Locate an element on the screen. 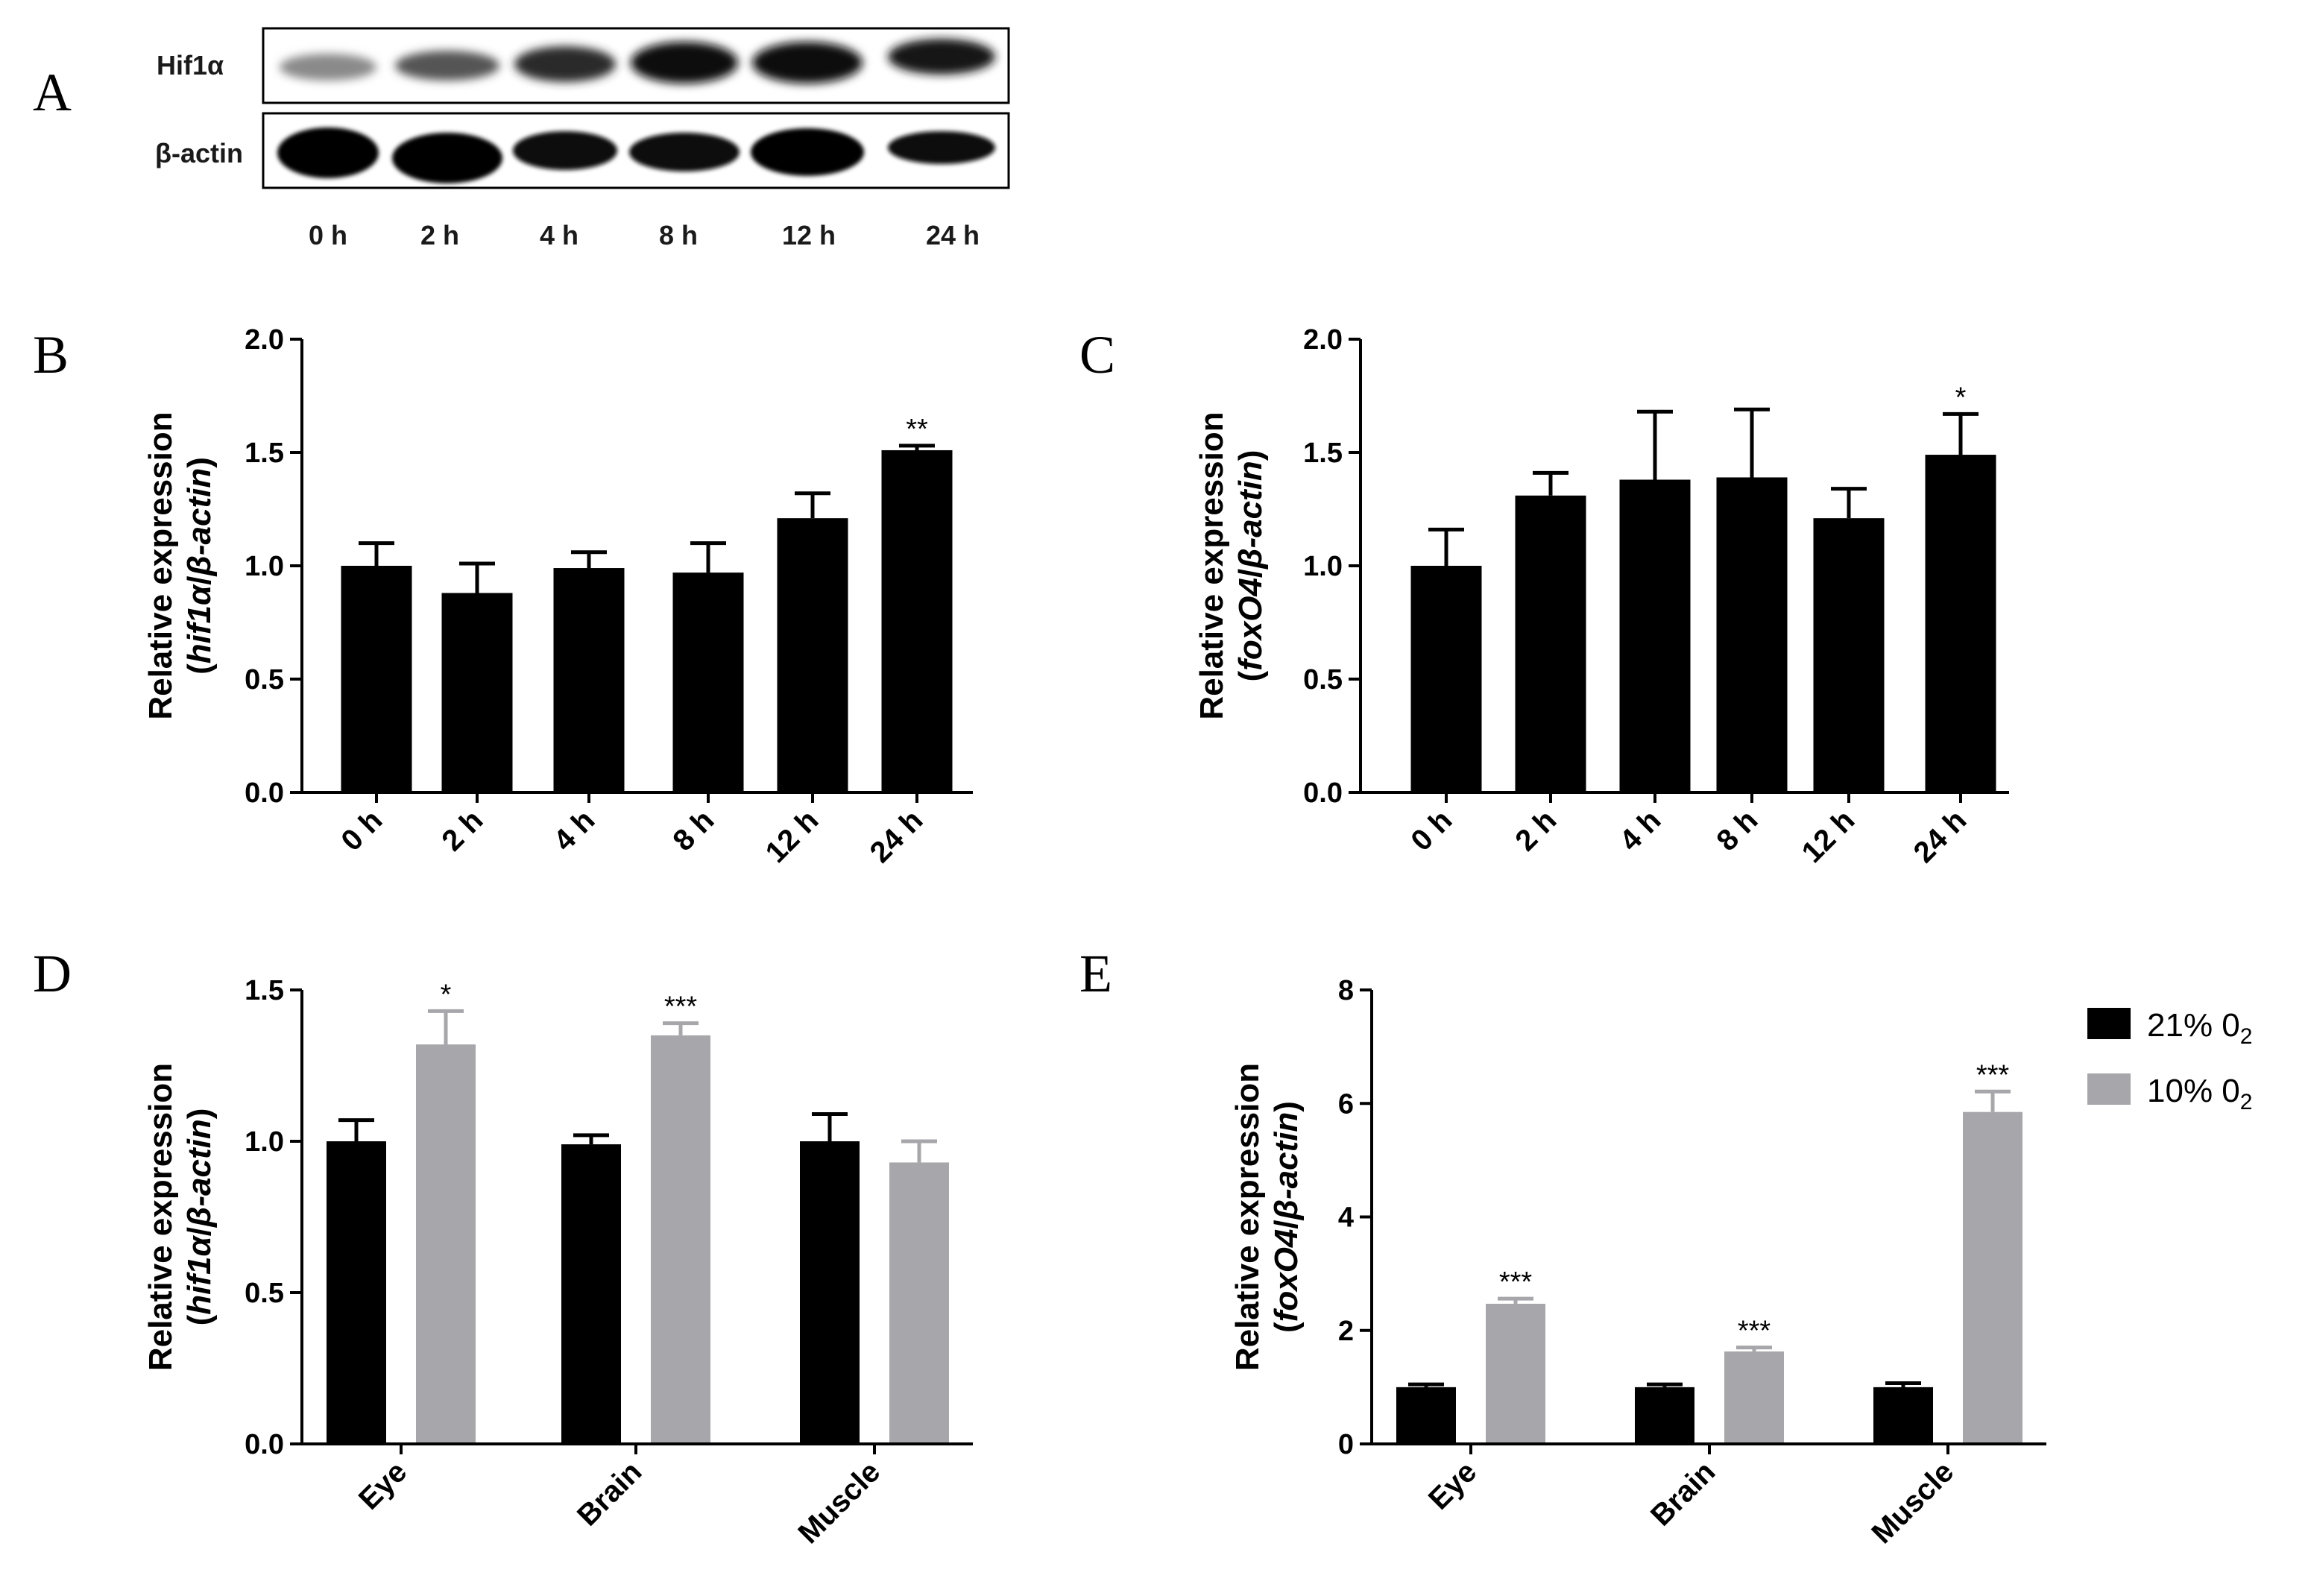 This screenshot has height=1596, width=2311. legend-label-10: 10% 02 is located at coordinates (2200, 1093).